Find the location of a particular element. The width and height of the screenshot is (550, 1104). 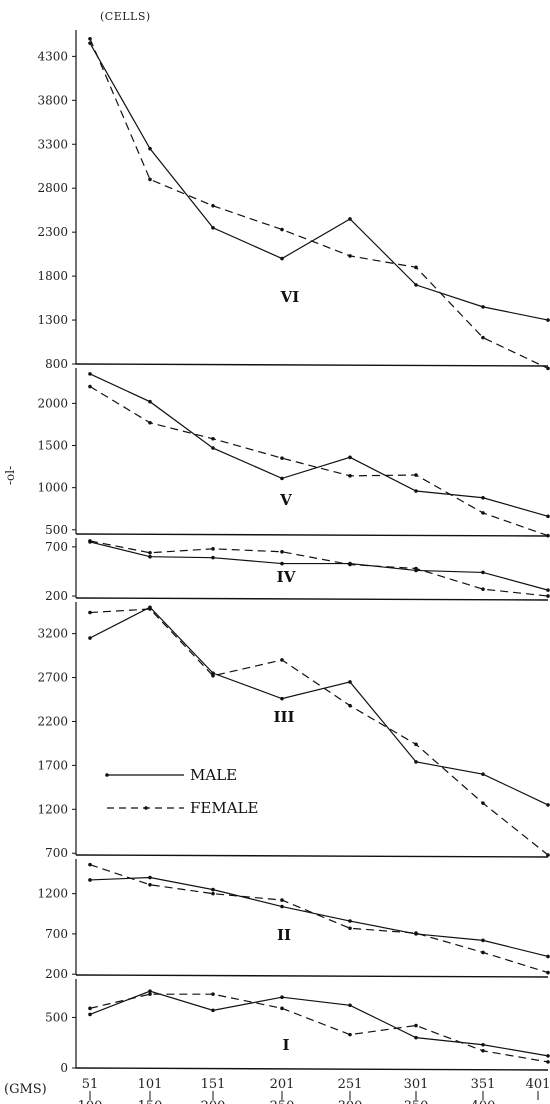

unit-label: (CELLS) is located at coordinates (125, 16).